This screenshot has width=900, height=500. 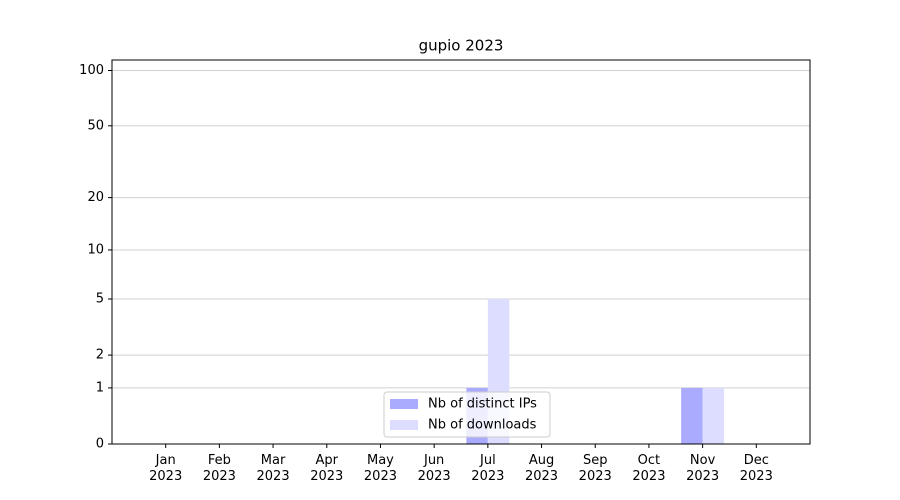 I want to click on x-tick-label: Oct 2023, so click(x=649, y=468).